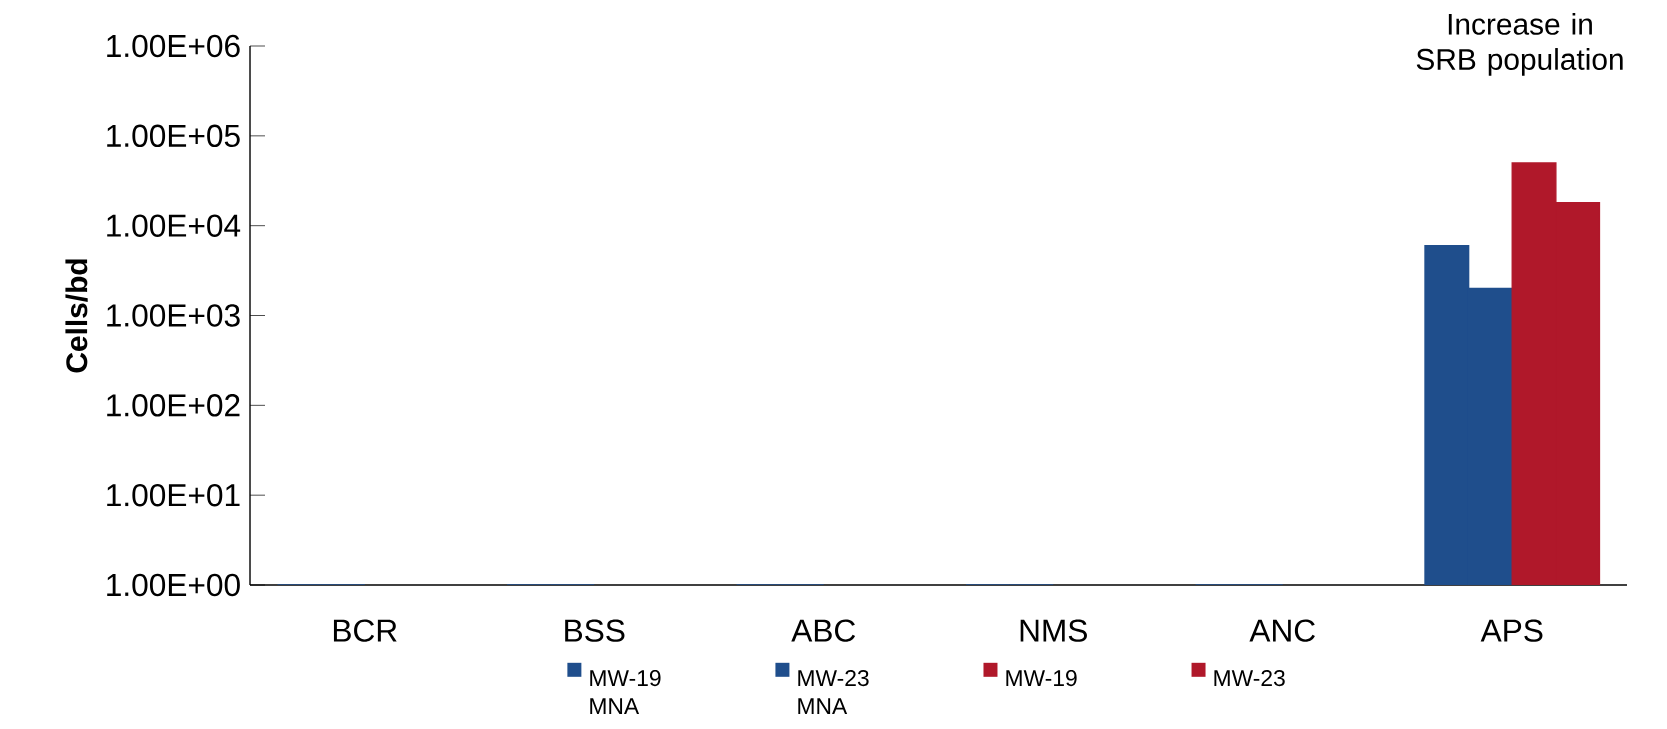 This screenshot has width=1667, height=729. Describe the element at coordinates (76, 316) in the screenshot. I see `y-axis-title: Cells/bd` at that location.